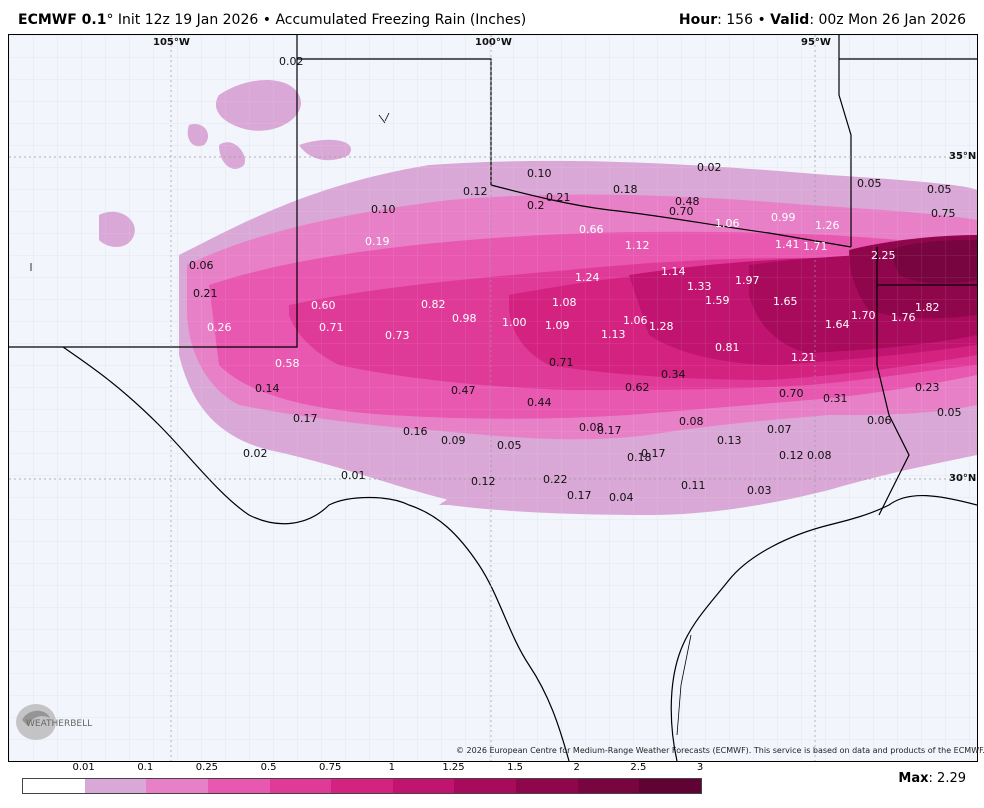  What do you see at coordinates (835, 398) in the screenshot?
I see `accumulation-value-label: 0.31` at bounding box center [835, 398].